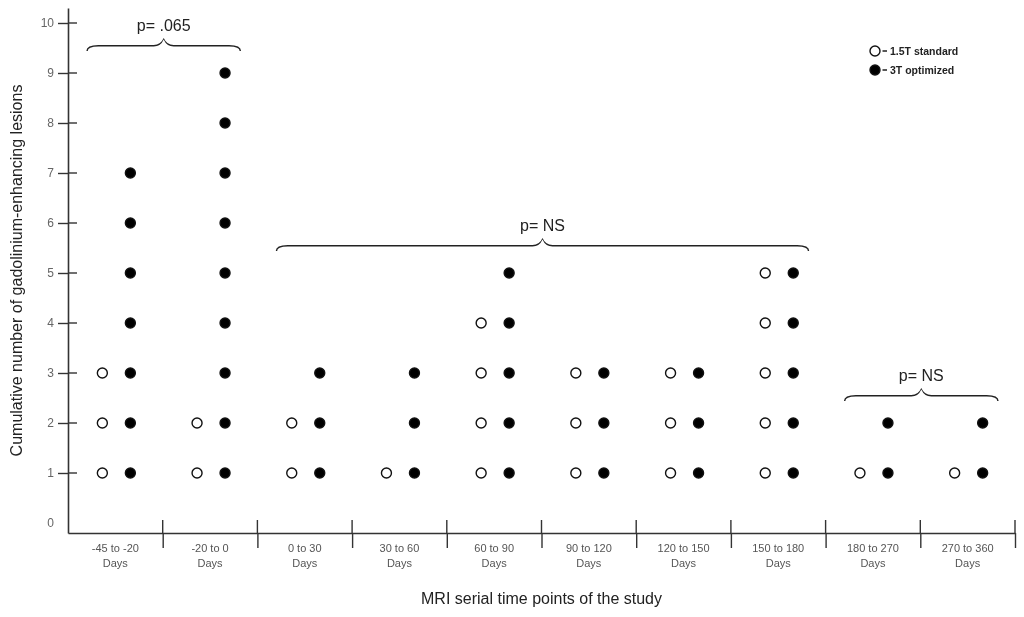  What do you see at coordinates (872, 555) in the screenshot?
I see `x-tick-label: 180 to 270 Days` at bounding box center [872, 555].